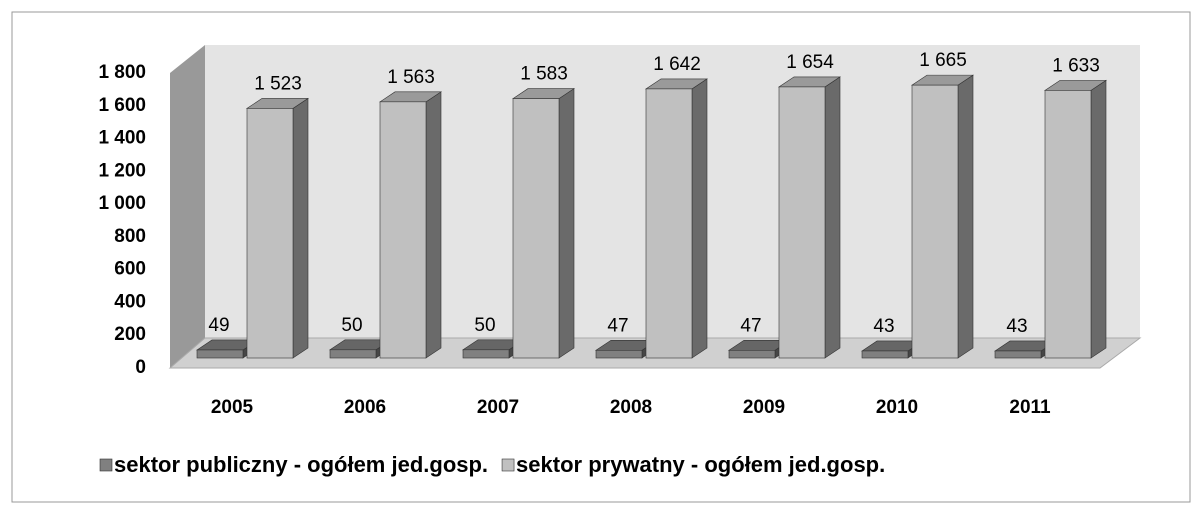 The width and height of the screenshot is (1203, 511). What do you see at coordinates (1030, 407) in the screenshot?
I see `x-tick-label: 2011` at bounding box center [1030, 407].